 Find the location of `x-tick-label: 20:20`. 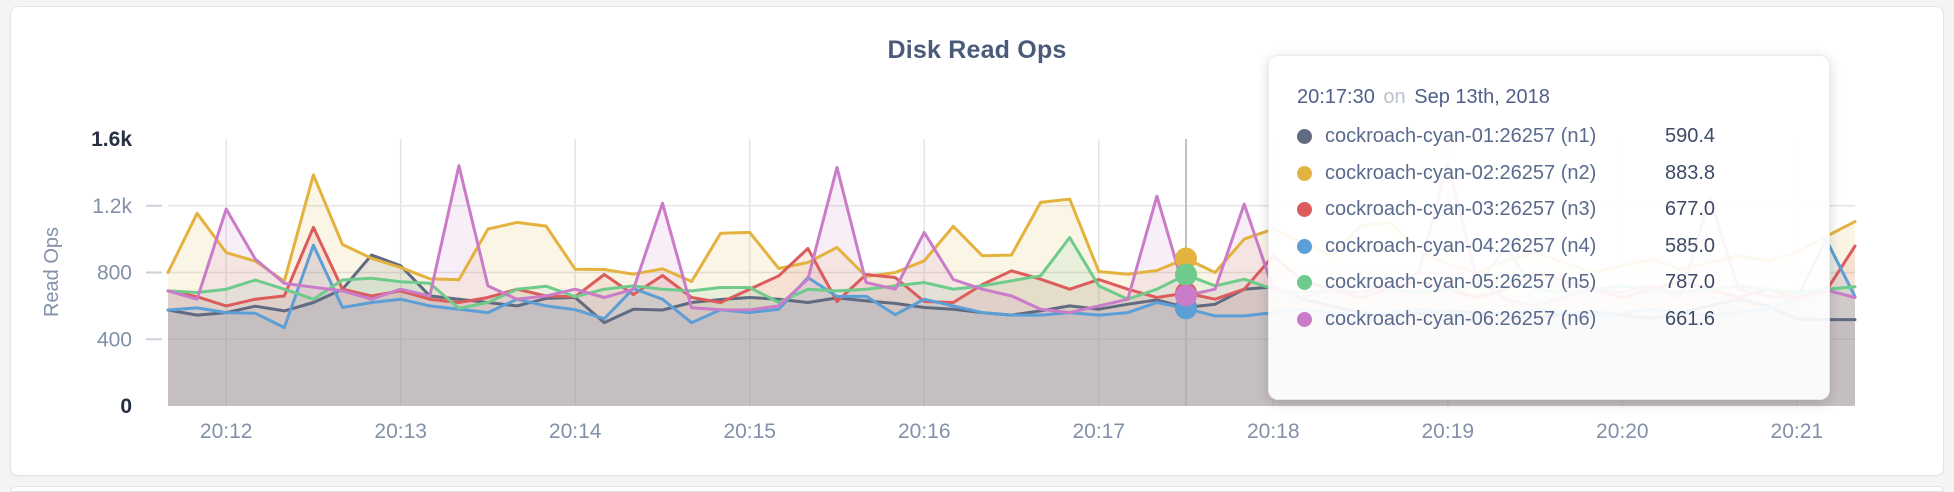

x-tick-label: 20:20 is located at coordinates (1622, 431).